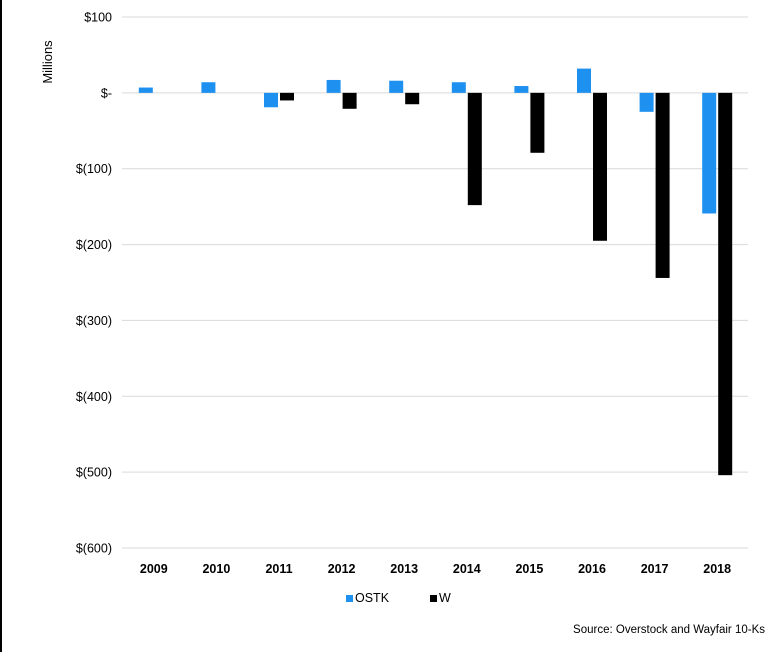  Describe the element at coordinates (342, 569) in the screenshot. I see `x-tick-label: 2012` at that location.